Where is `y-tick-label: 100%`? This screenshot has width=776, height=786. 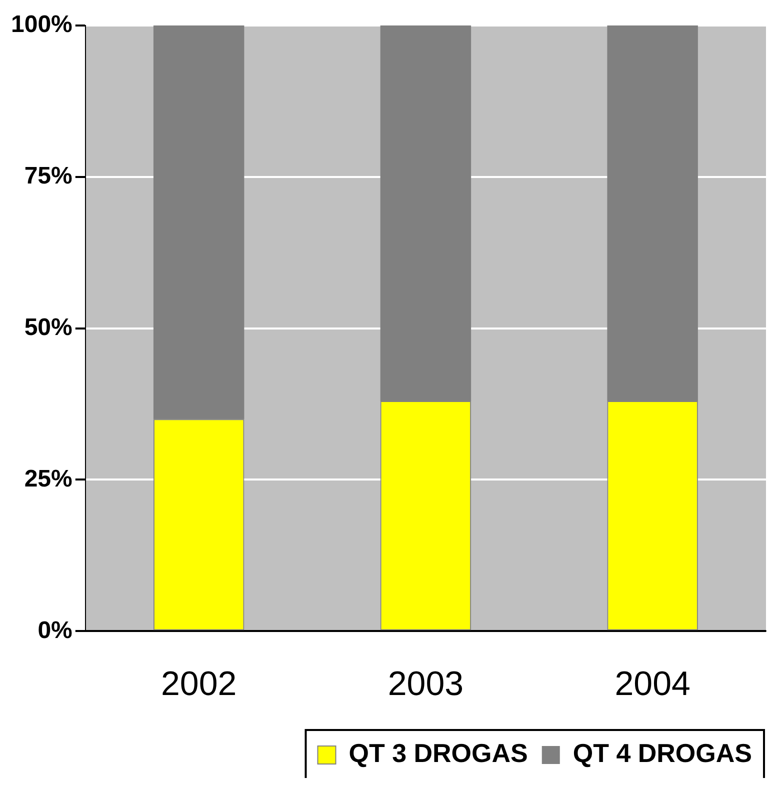 y-tick-label: 100% is located at coordinates (41, 24).